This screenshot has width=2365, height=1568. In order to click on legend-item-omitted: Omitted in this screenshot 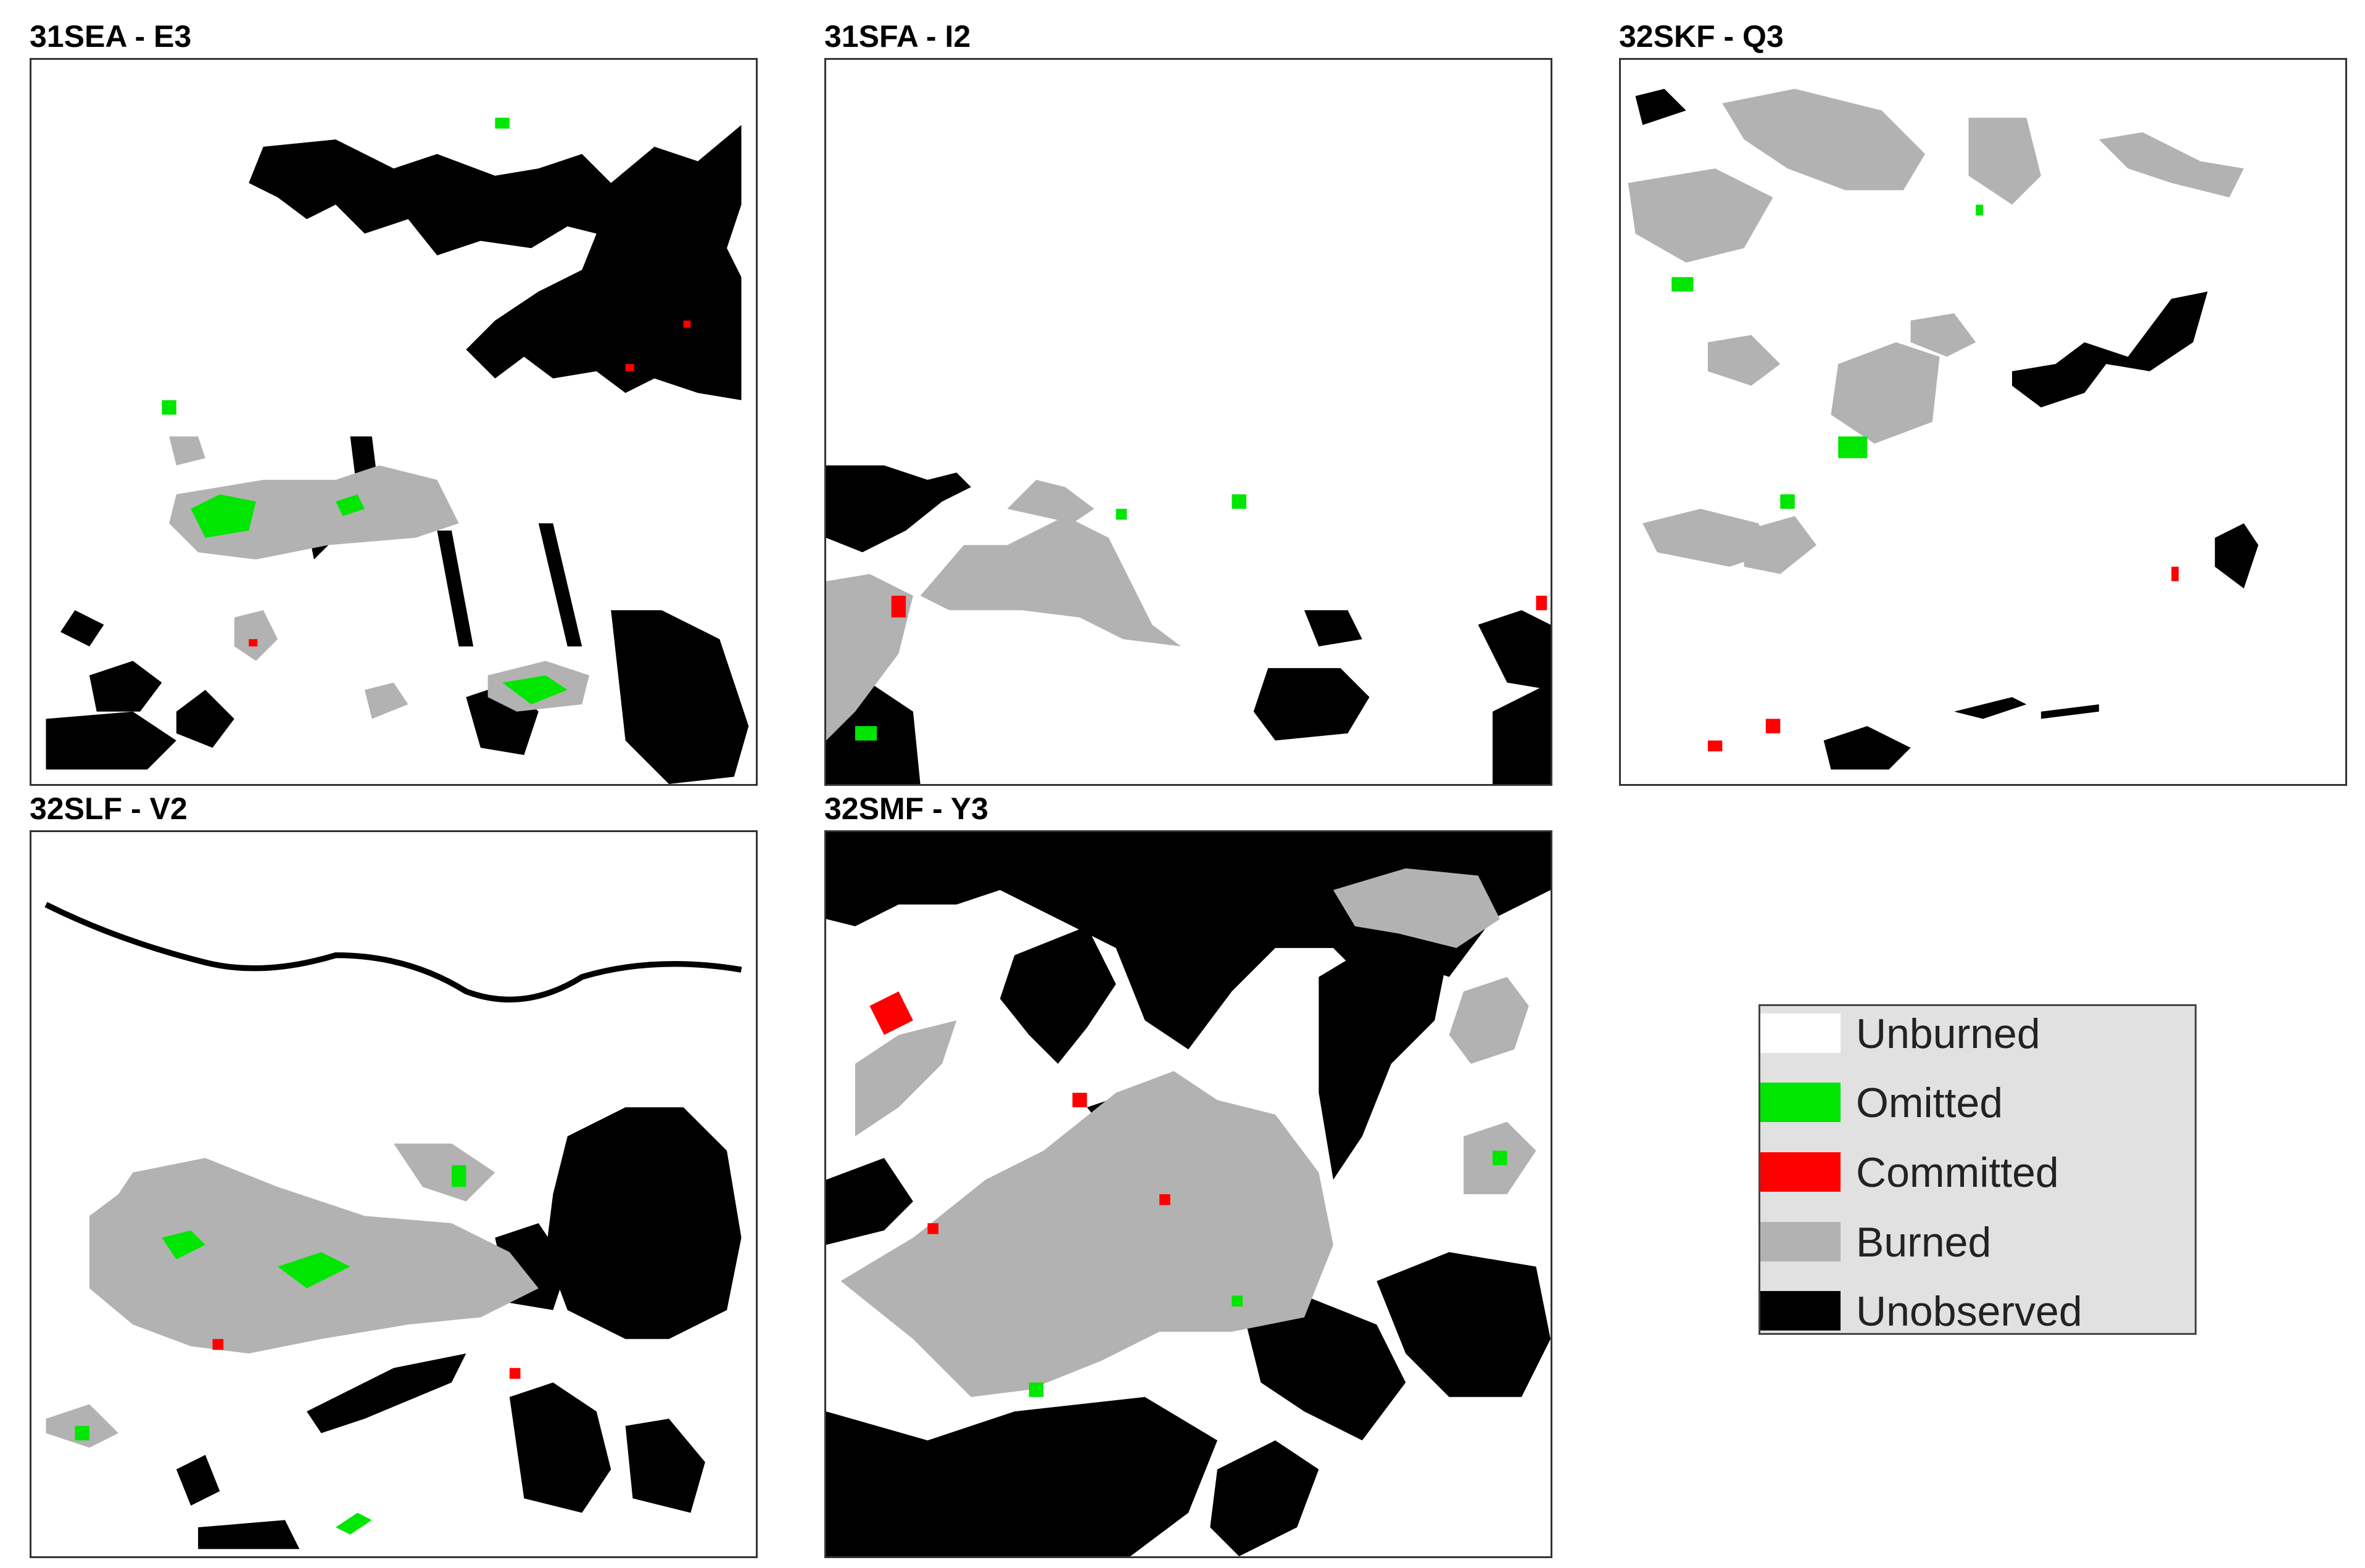, I will do `click(1977, 1103)`.